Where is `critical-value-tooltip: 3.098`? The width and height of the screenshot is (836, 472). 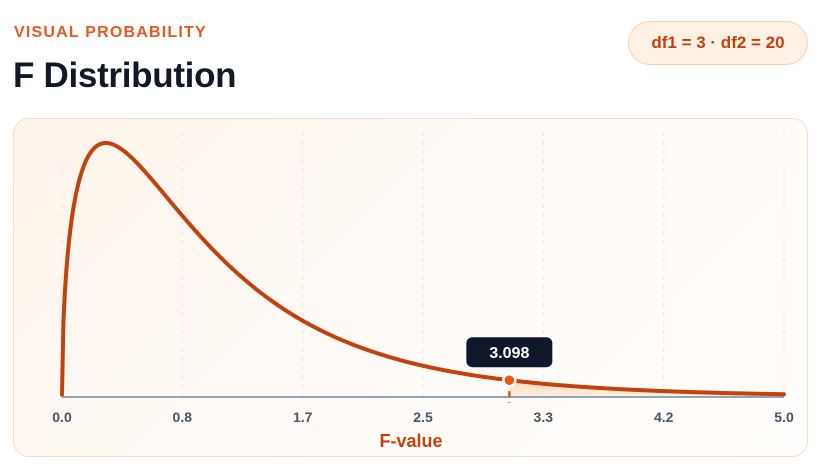 critical-value-tooltip: 3.098 is located at coordinates (509, 352).